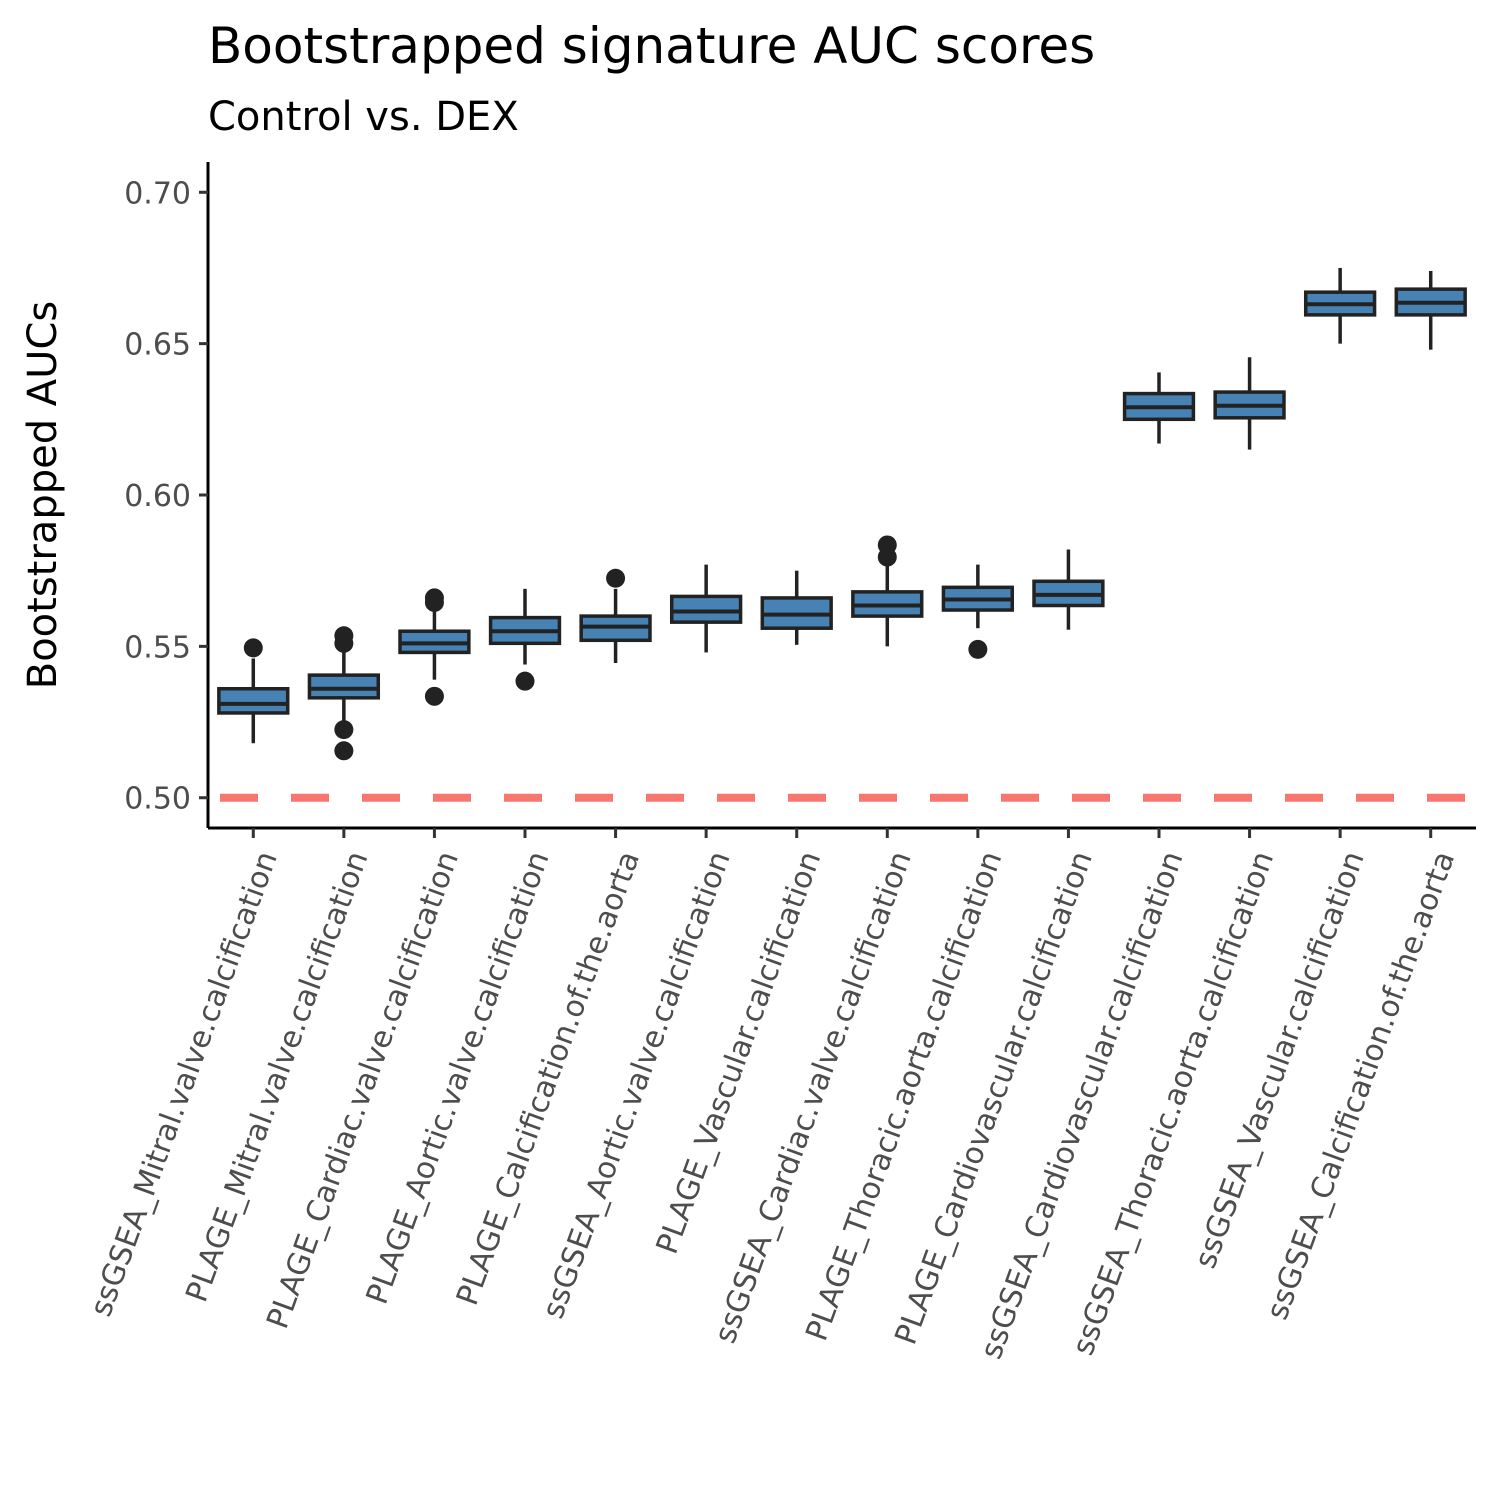  What do you see at coordinates (157, 799) in the screenshot?
I see `y-tick-label: 0.50` at bounding box center [157, 799].